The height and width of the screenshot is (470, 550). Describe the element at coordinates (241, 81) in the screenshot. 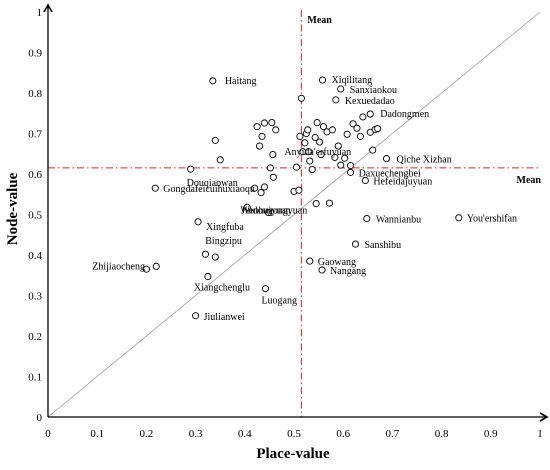

I see `point-label: Haitang` at that location.